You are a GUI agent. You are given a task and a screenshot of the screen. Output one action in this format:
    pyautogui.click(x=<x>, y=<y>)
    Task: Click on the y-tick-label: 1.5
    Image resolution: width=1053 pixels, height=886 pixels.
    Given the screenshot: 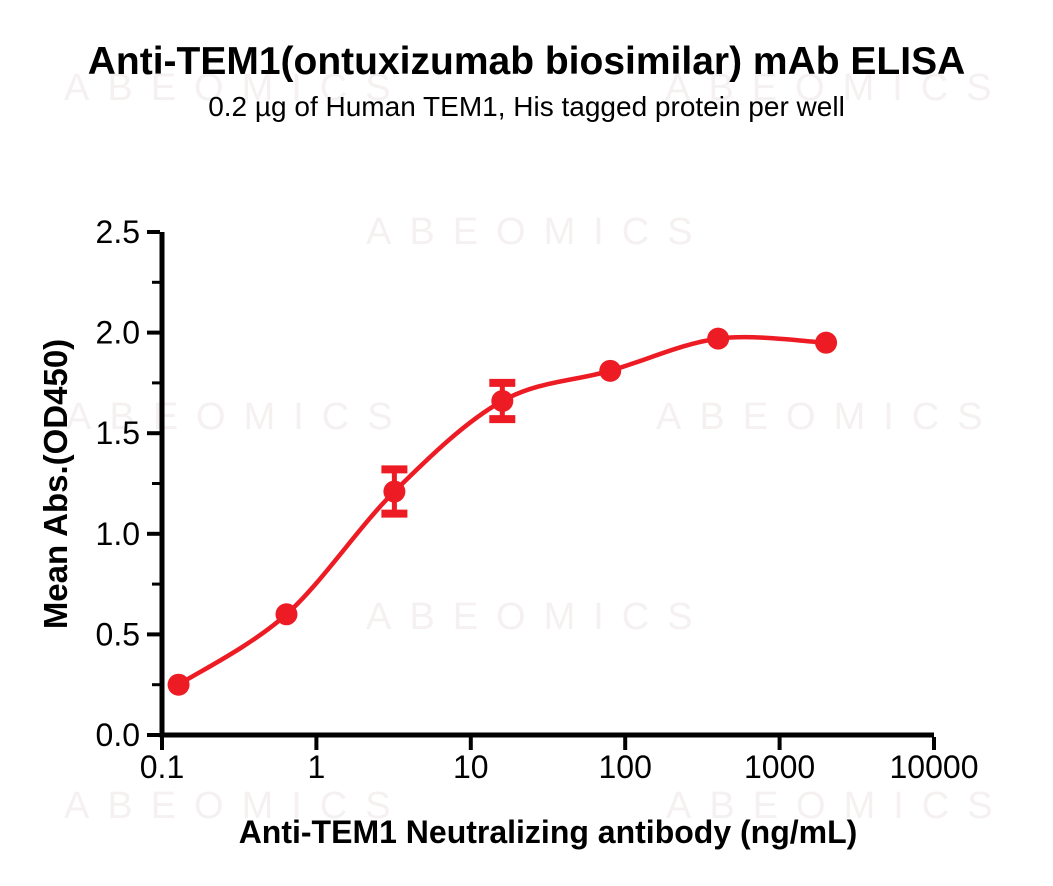 What is the action you would take?
    pyautogui.click(x=118, y=433)
    